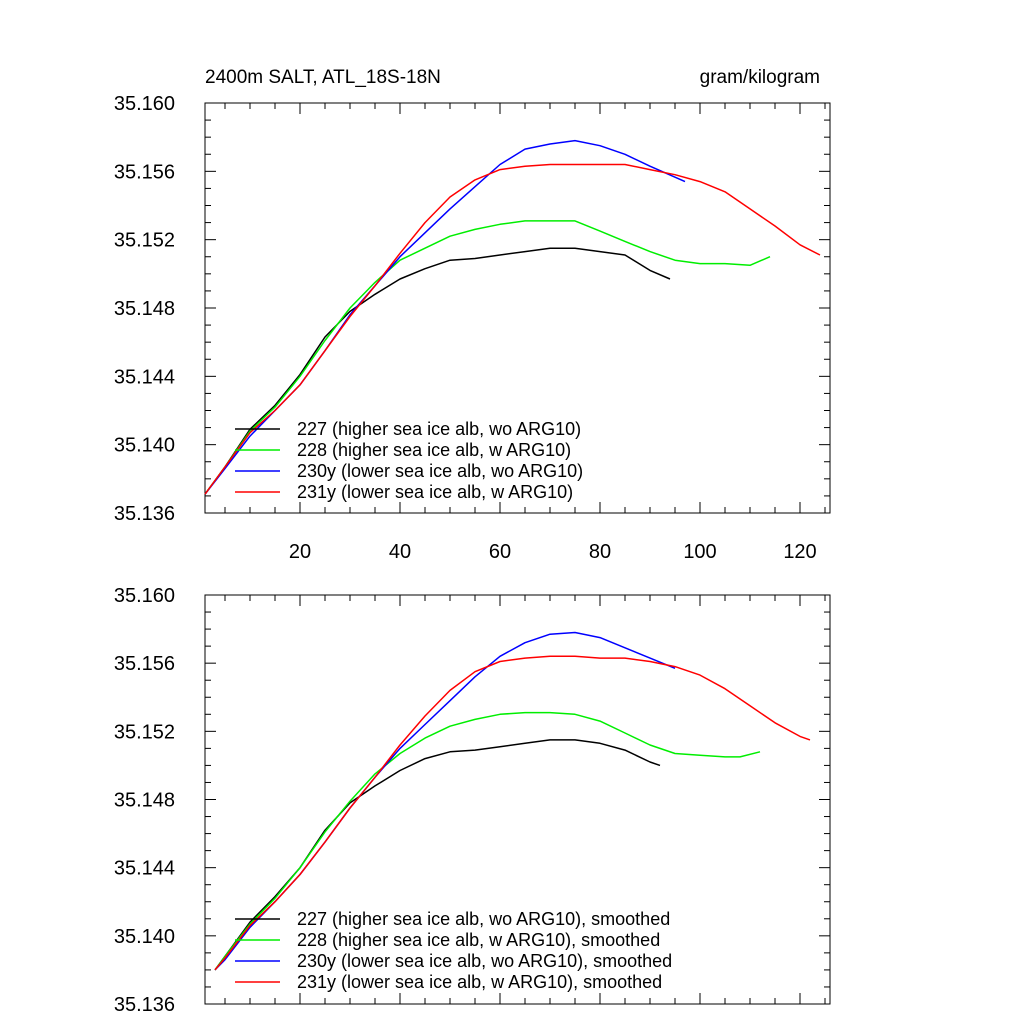 The image size is (1024, 1024). I want to click on x-tick-label: 100, so click(699, 552).